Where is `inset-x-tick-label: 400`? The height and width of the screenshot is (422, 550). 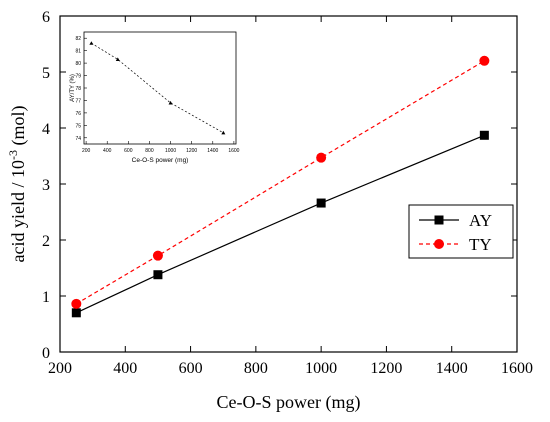
inset-x-tick-label: 400 is located at coordinates (107, 151).